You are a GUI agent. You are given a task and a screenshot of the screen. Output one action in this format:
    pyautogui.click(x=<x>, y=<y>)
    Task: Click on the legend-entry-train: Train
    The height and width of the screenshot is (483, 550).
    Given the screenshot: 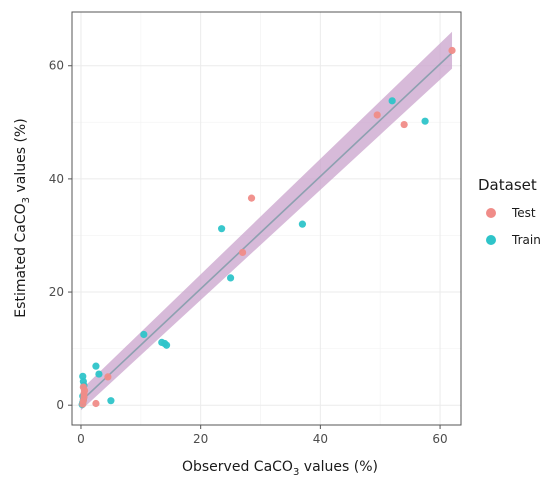 What is the action you would take?
    pyautogui.click(x=513, y=240)
    